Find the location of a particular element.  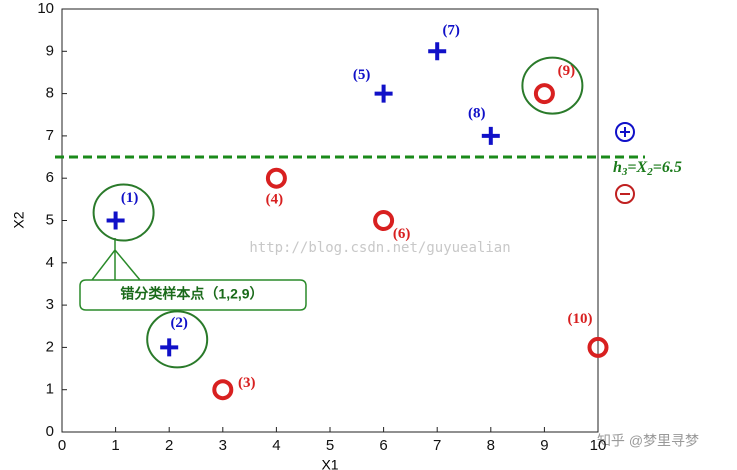

x-tick-label: 9 is located at coordinates (544, 445).